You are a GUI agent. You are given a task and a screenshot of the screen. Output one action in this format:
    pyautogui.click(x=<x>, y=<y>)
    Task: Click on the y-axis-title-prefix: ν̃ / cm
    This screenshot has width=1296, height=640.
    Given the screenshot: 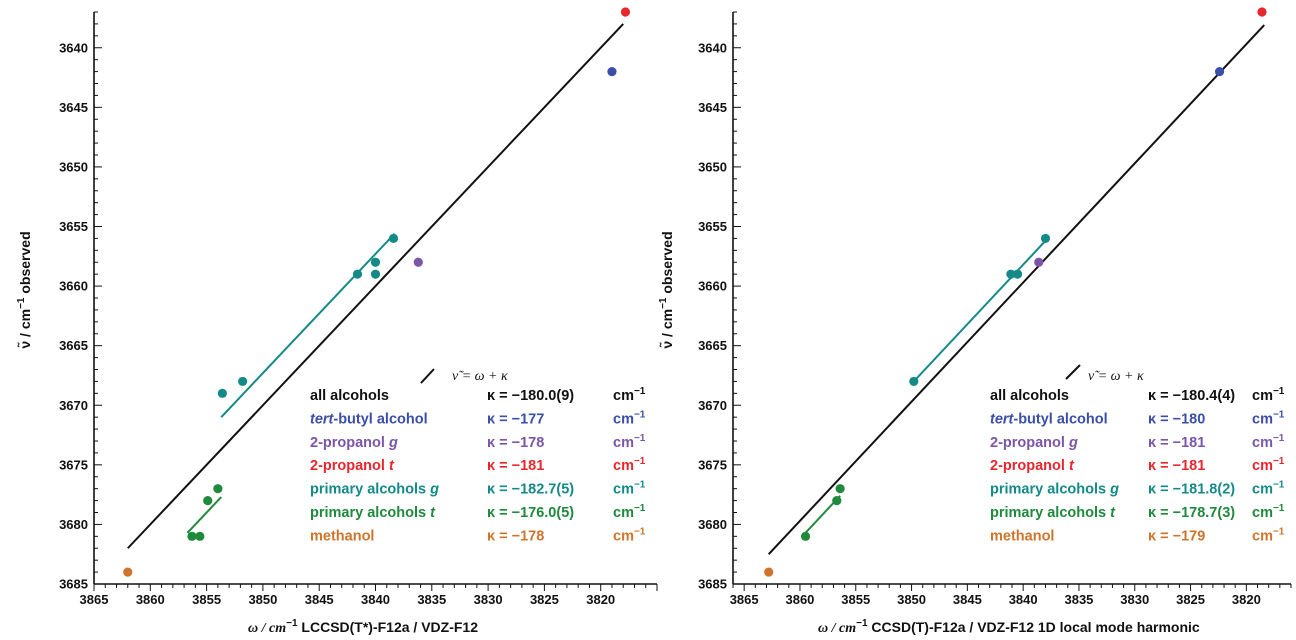 What is the action you would take?
    pyautogui.click(x=666, y=329)
    